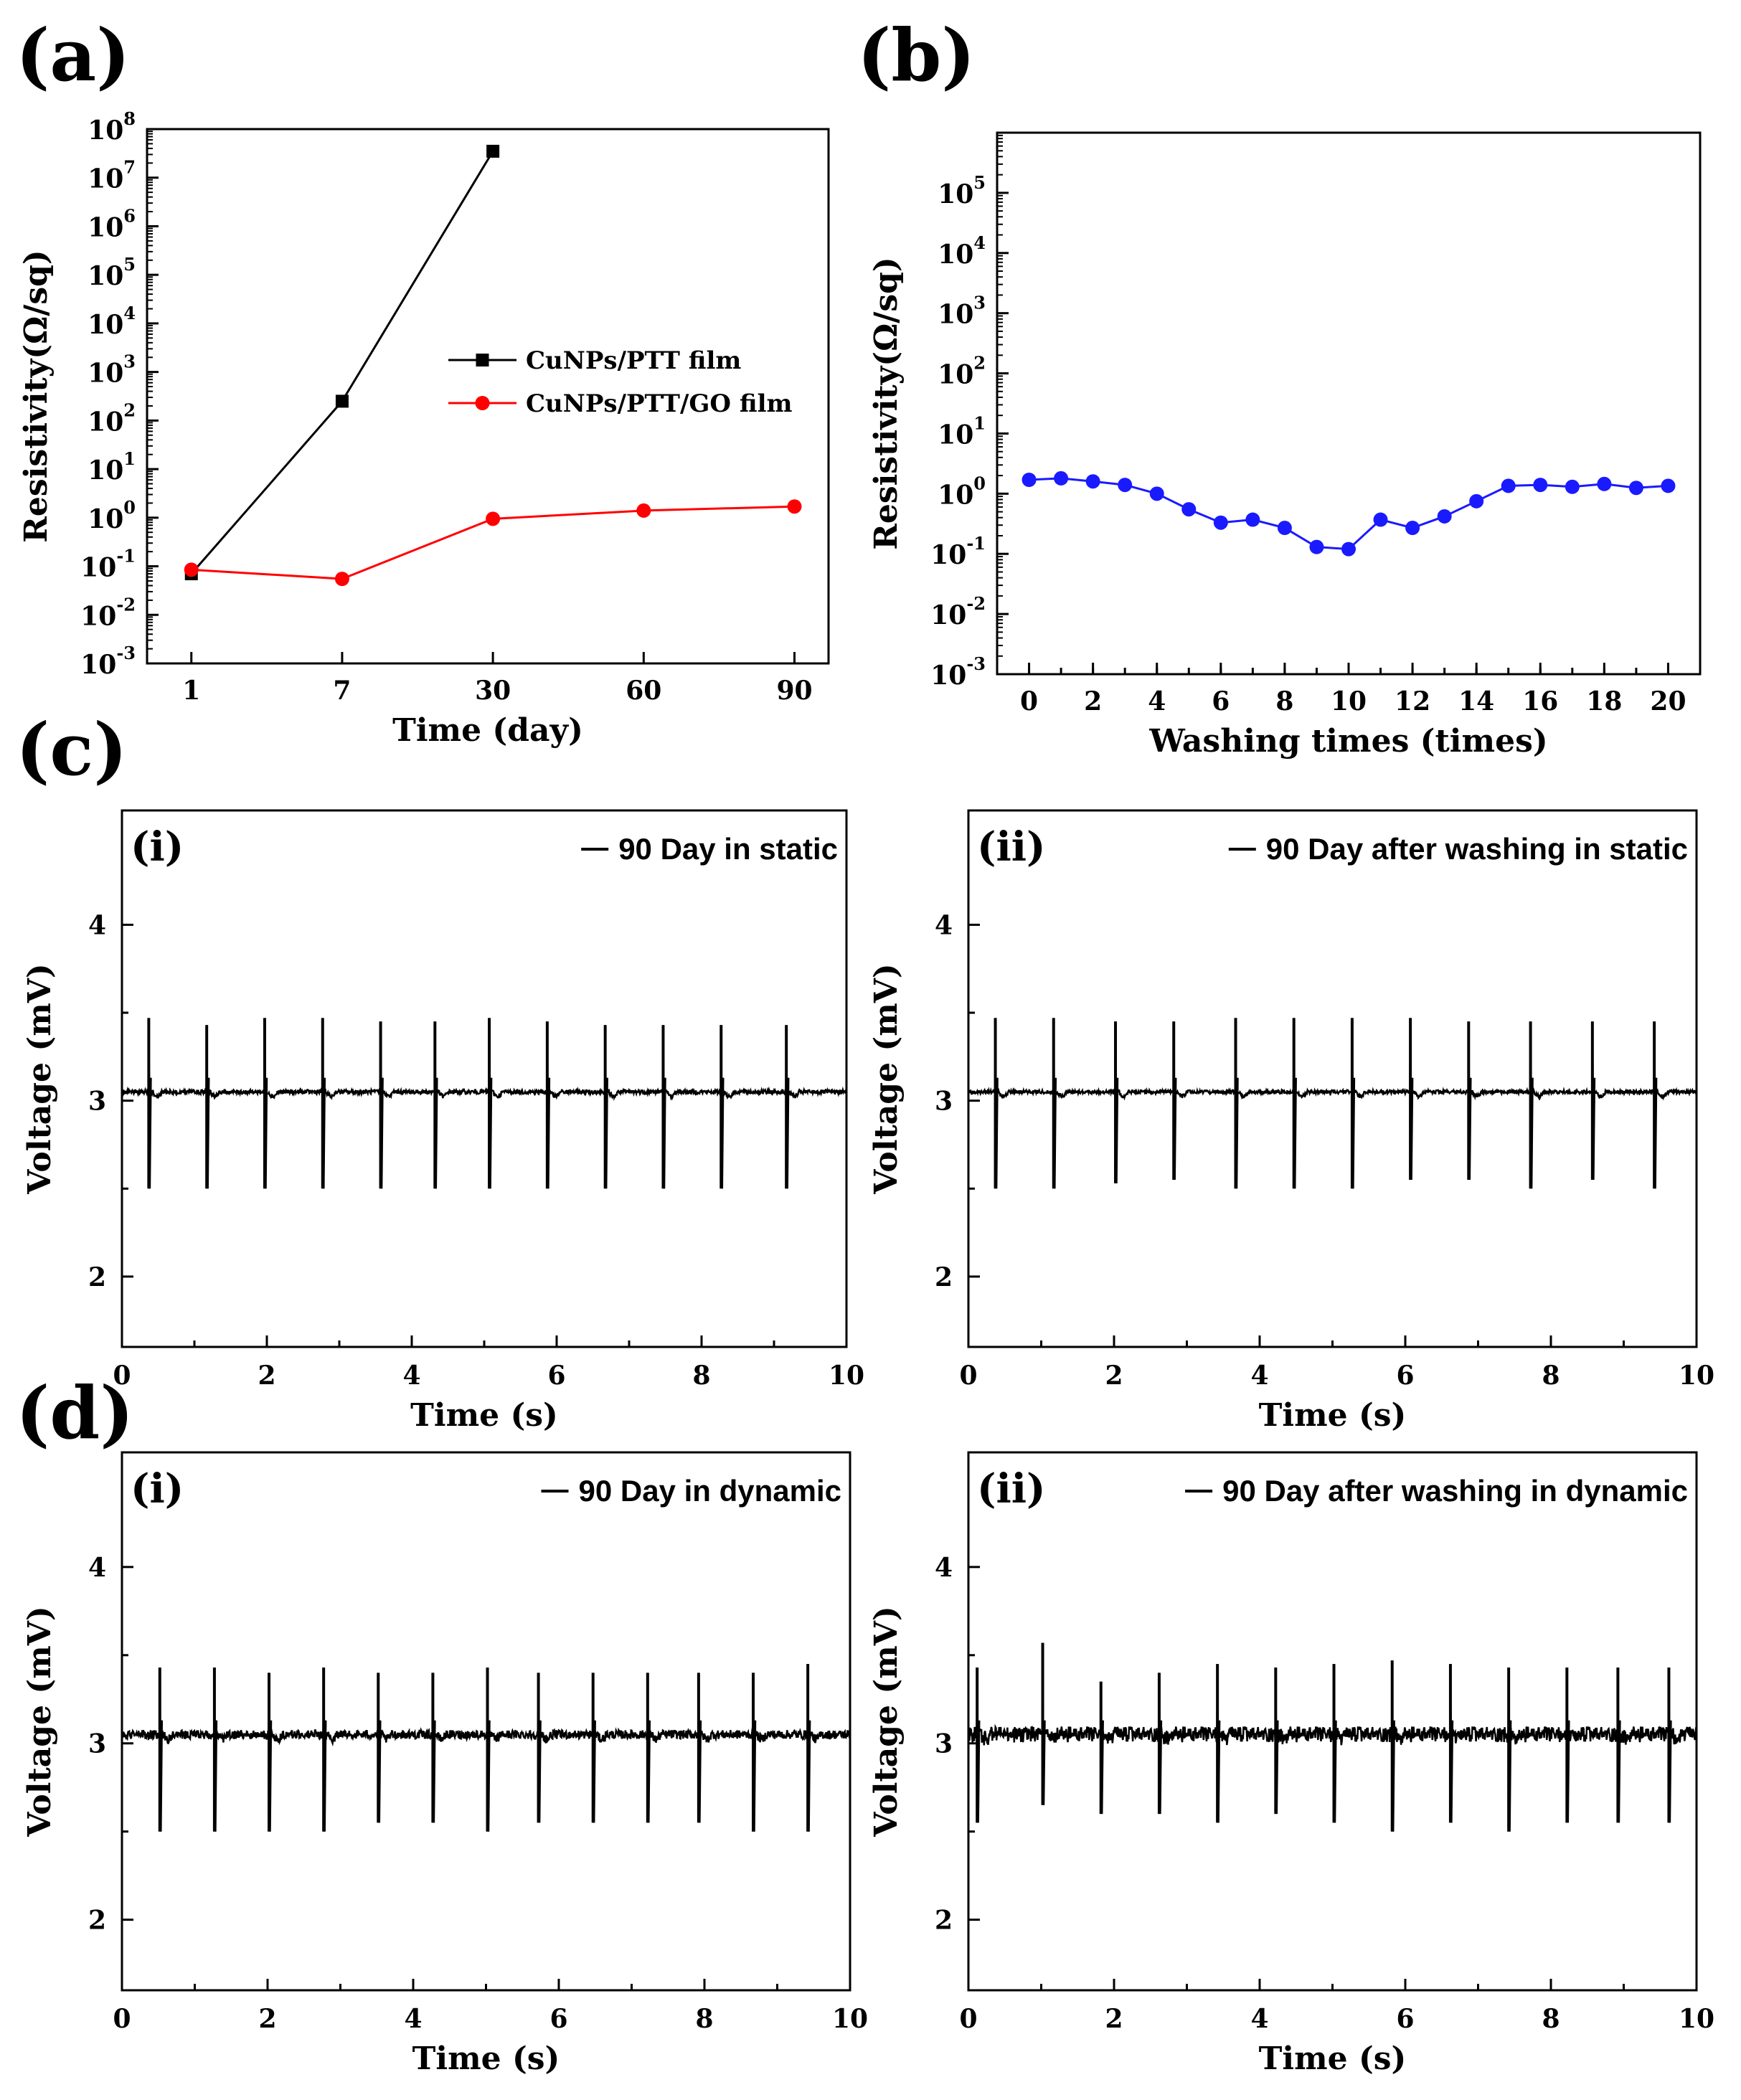  What do you see at coordinates (112, 418) in the screenshot?
I see `y-tick-label: 10²` at bounding box center [112, 418].